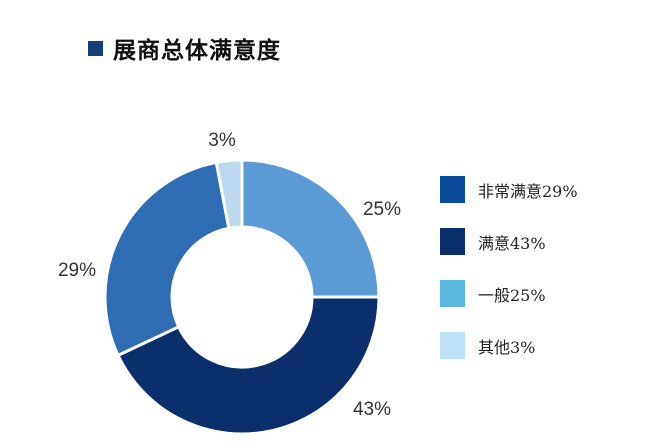 The width and height of the screenshot is (655, 448). I want to click on legend-swatch-other, so click(452, 345).